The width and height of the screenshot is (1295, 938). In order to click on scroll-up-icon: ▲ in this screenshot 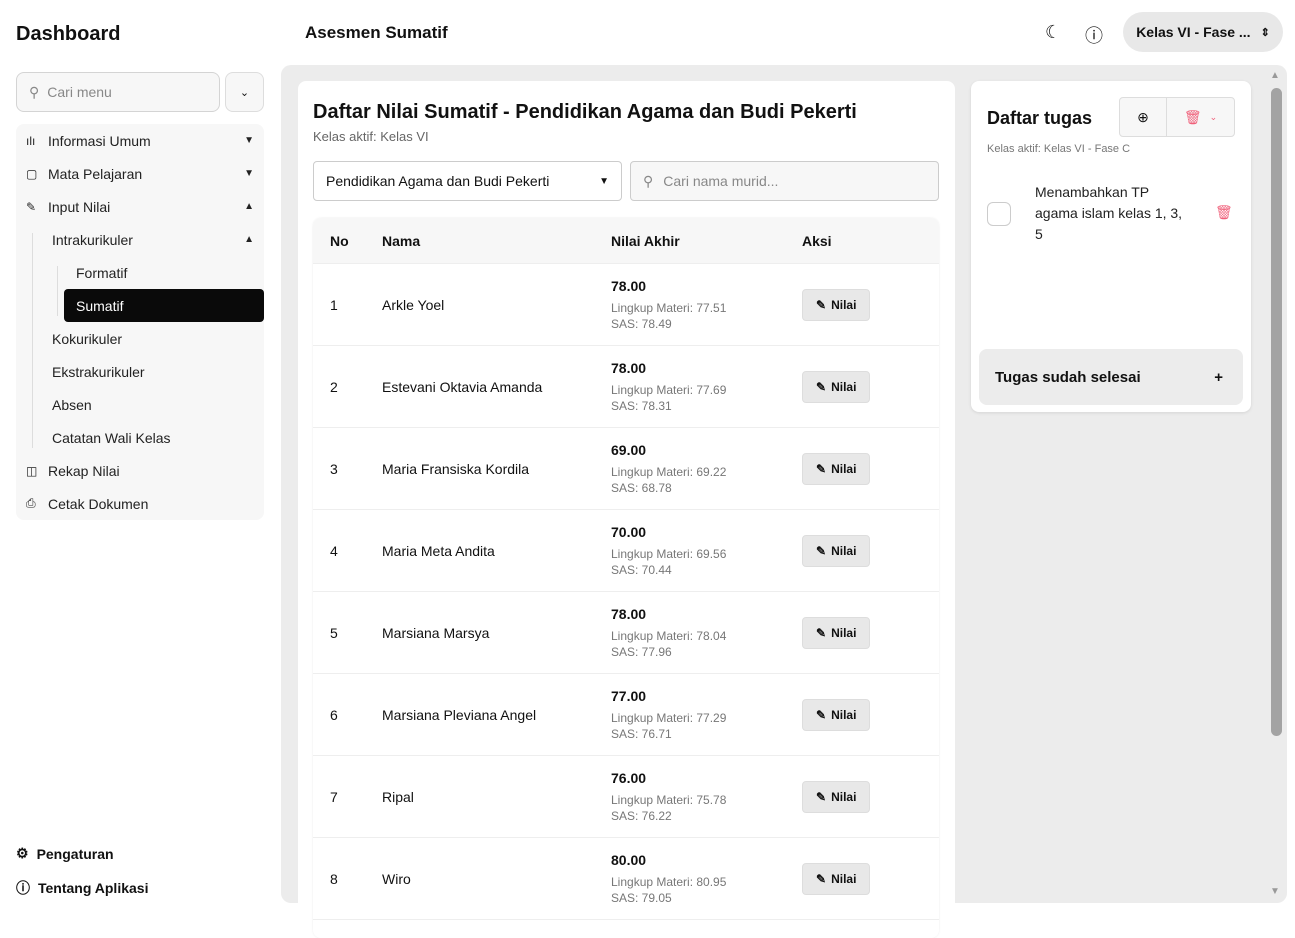, I will do `click(1275, 75)`.